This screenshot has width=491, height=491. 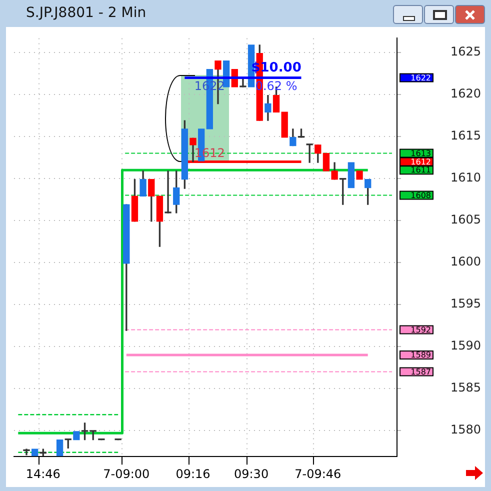 What do you see at coordinates (420, 77) in the screenshot?
I see `text: 1622` at bounding box center [420, 77].